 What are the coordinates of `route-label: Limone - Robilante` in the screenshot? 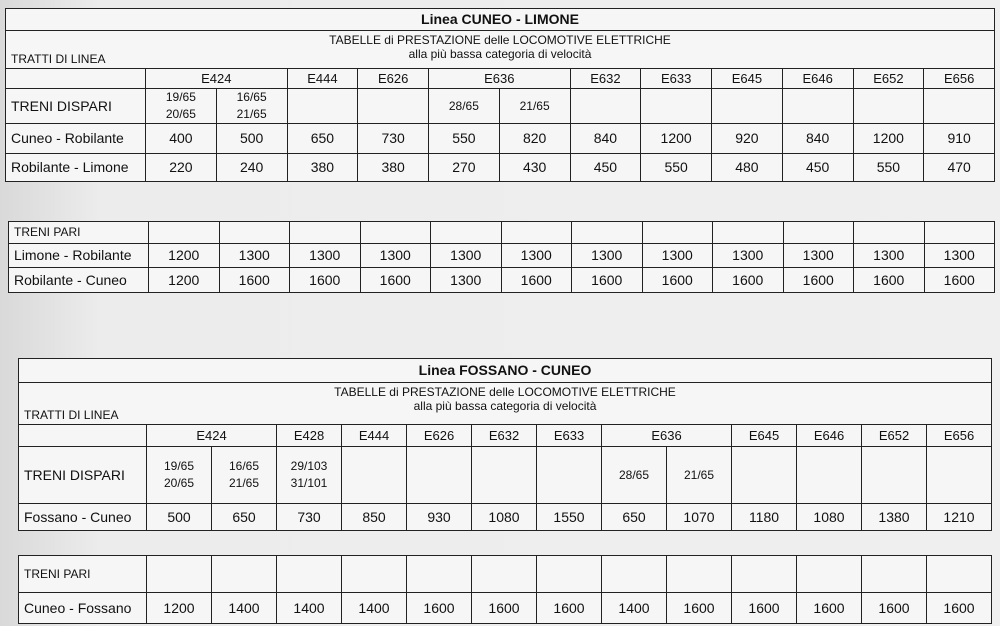 It's located at (78, 255).